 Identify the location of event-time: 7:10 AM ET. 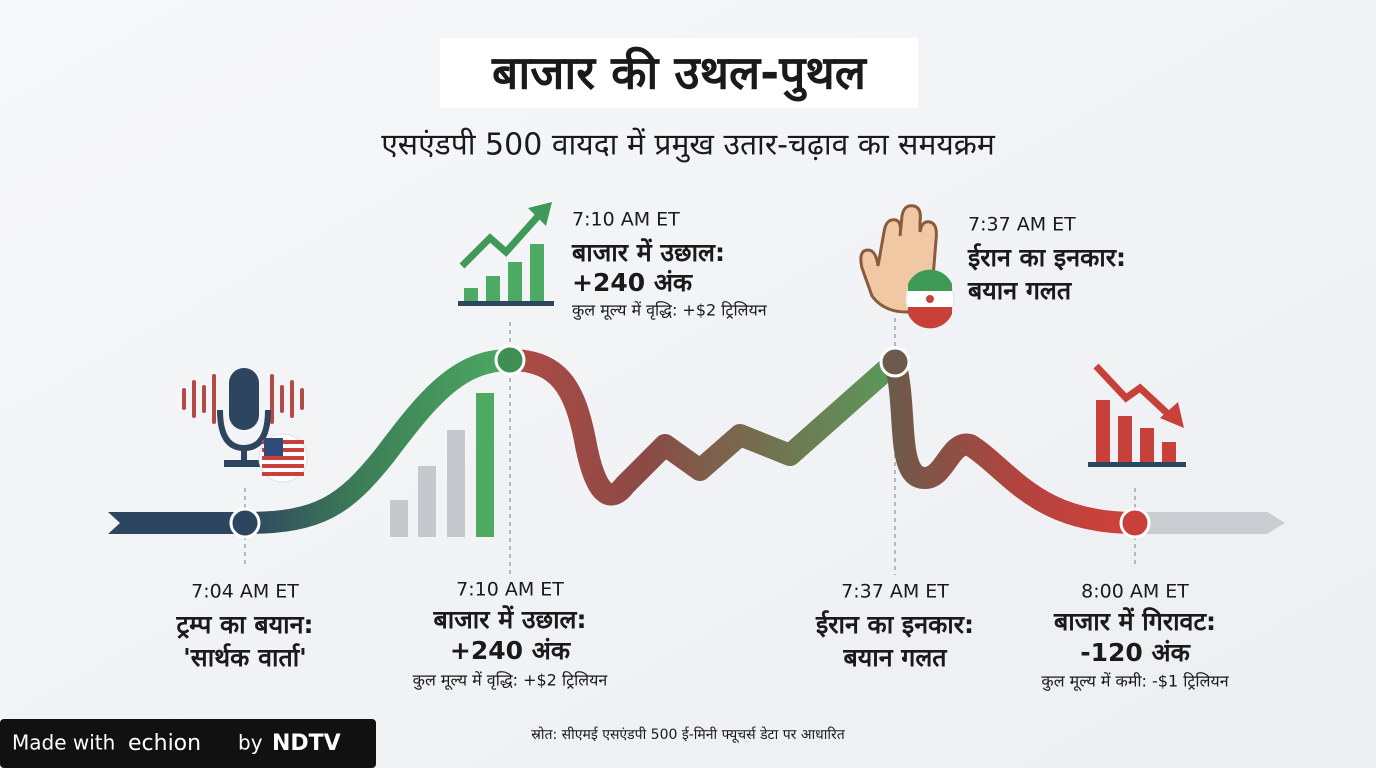
(510, 590).